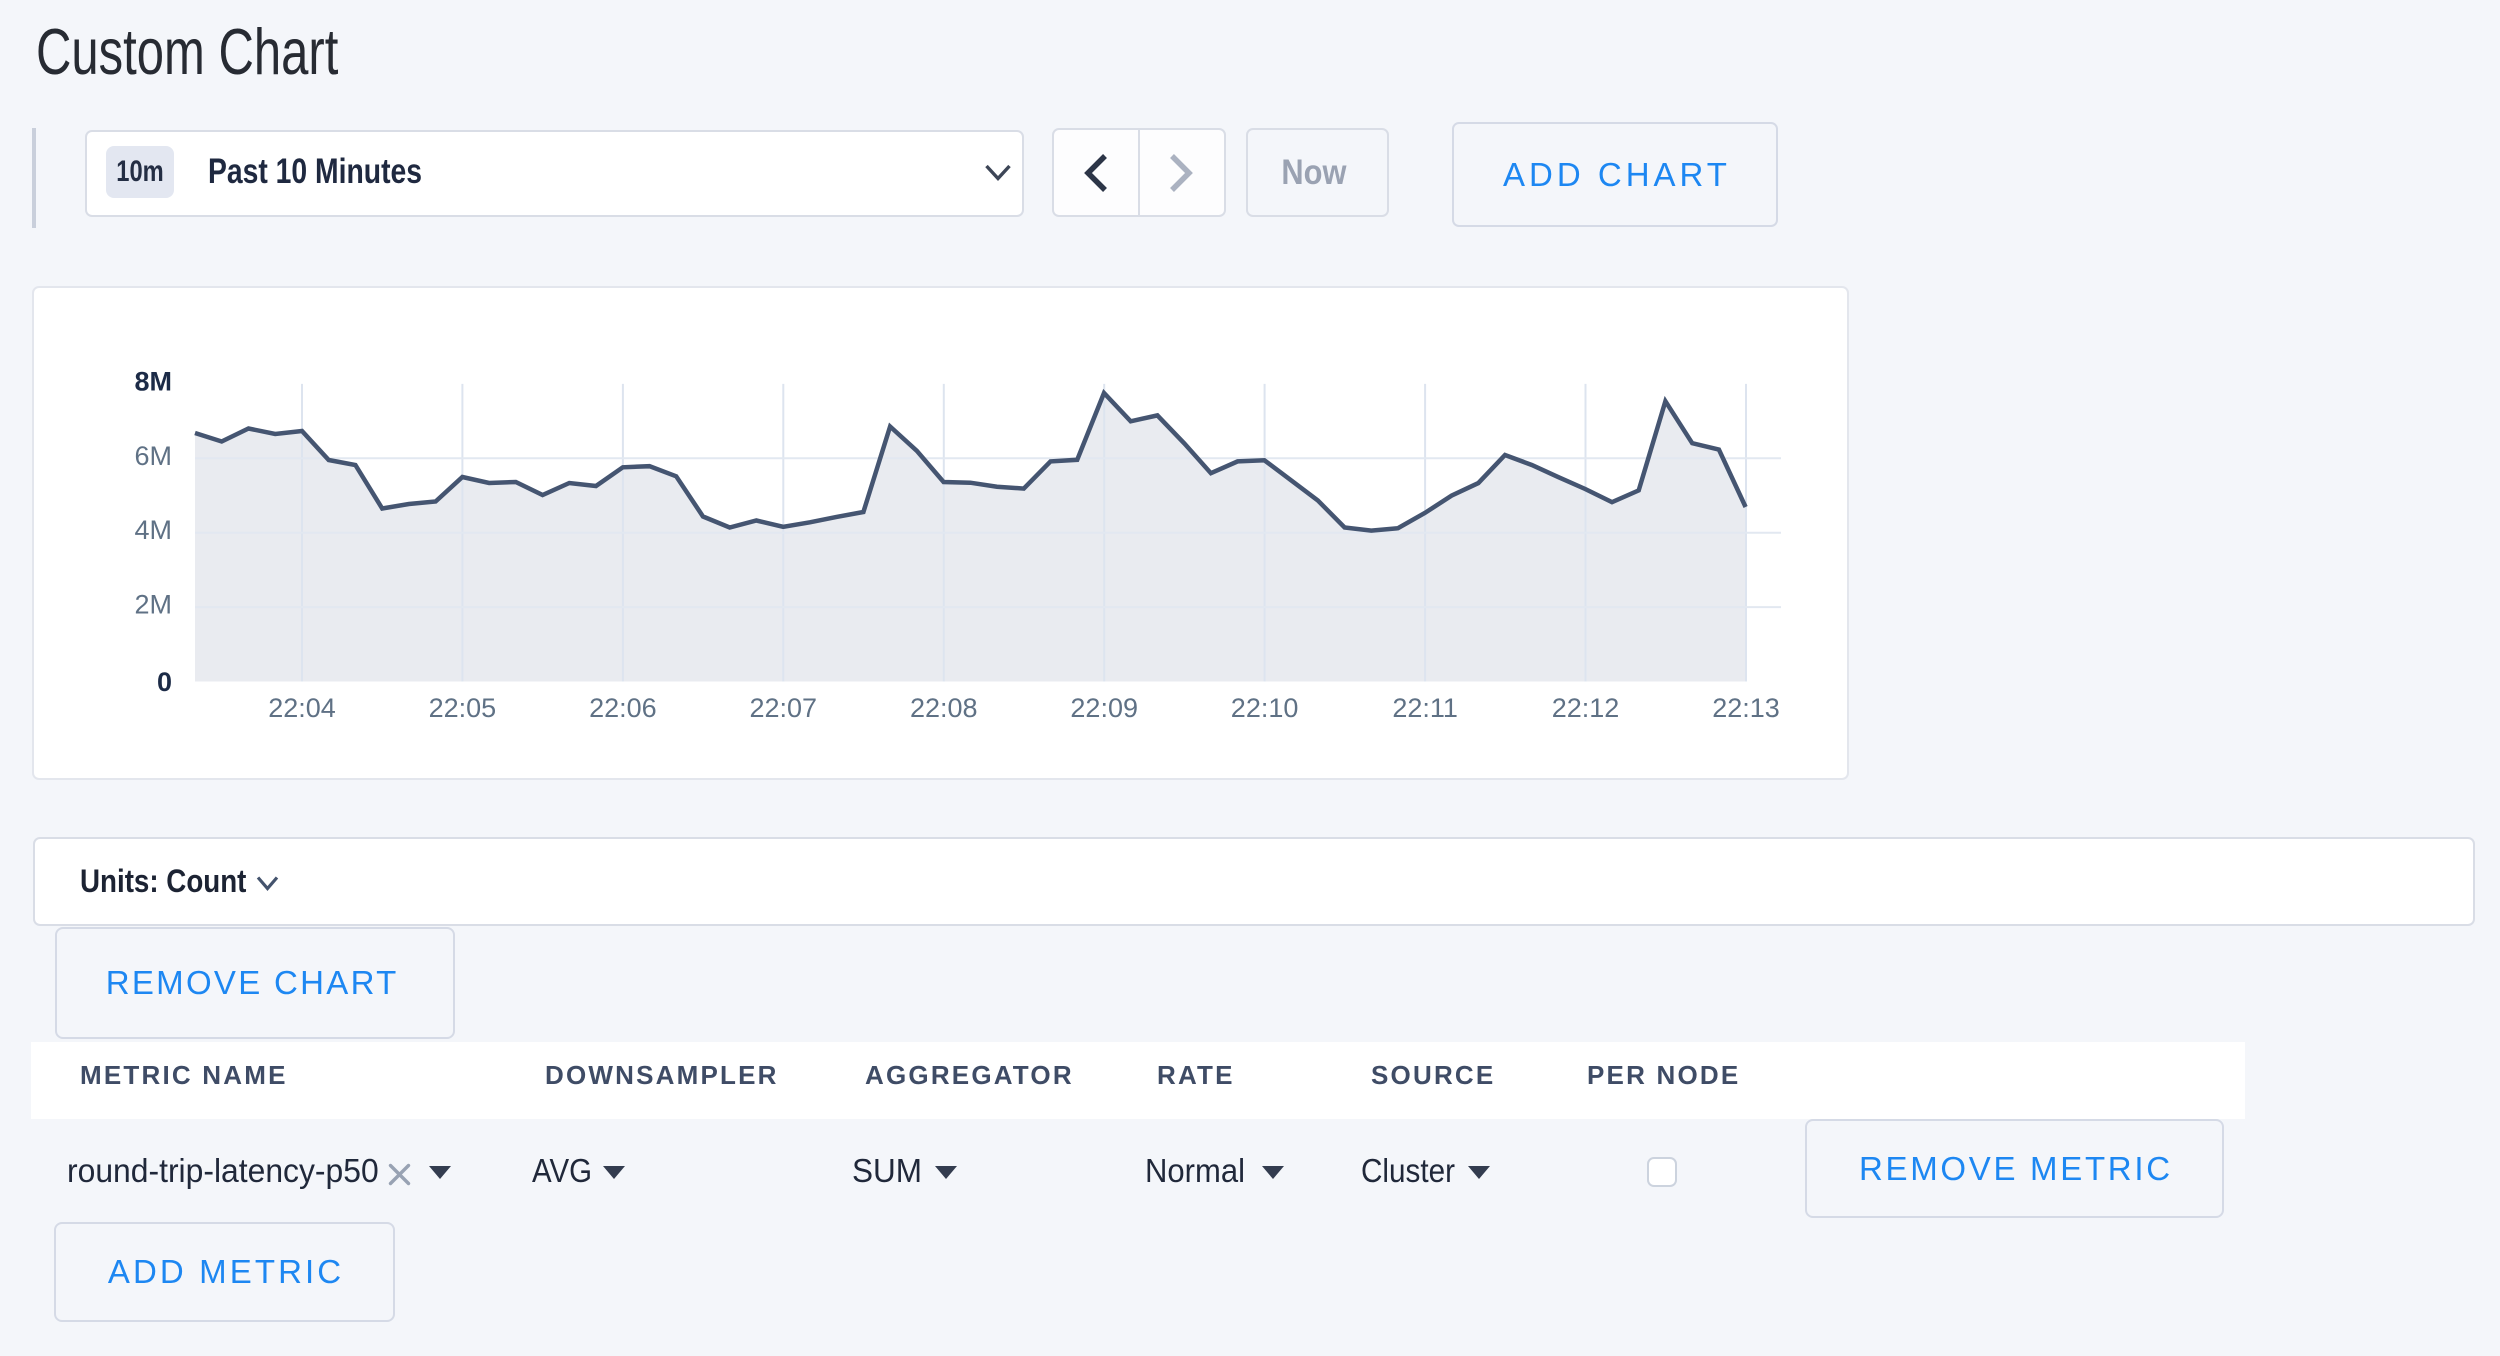 The image size is (2500, 1356). Describe the element at coordinates (302, 708) in the screenshot. I see `svg-text: 22:04` at that location.